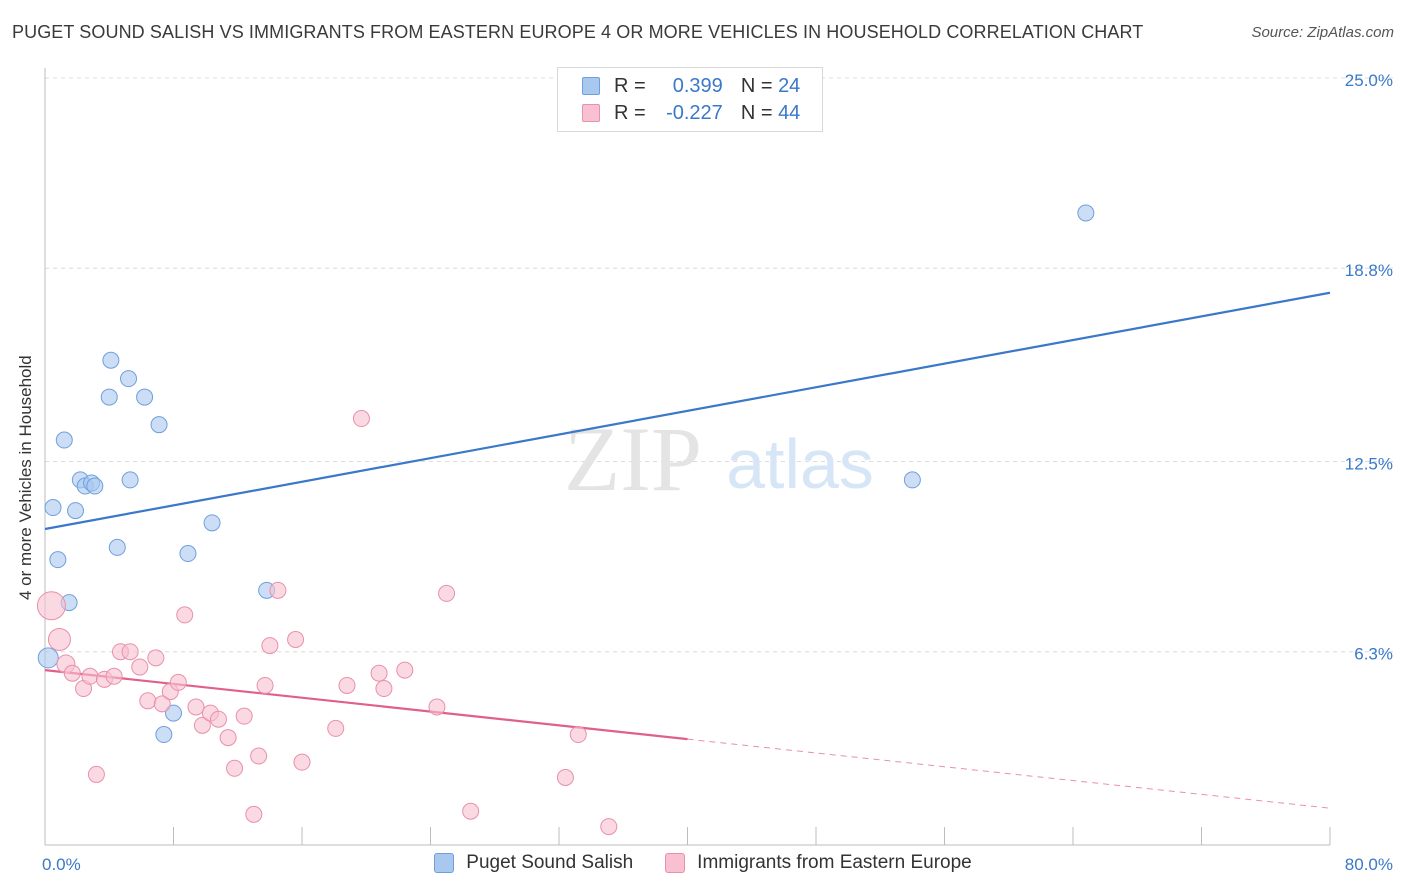  What do you see at coordinates (591, 113) in the screenshot?
I see `legend-swatch-eastern-europe` at bounding box center [591, 113].